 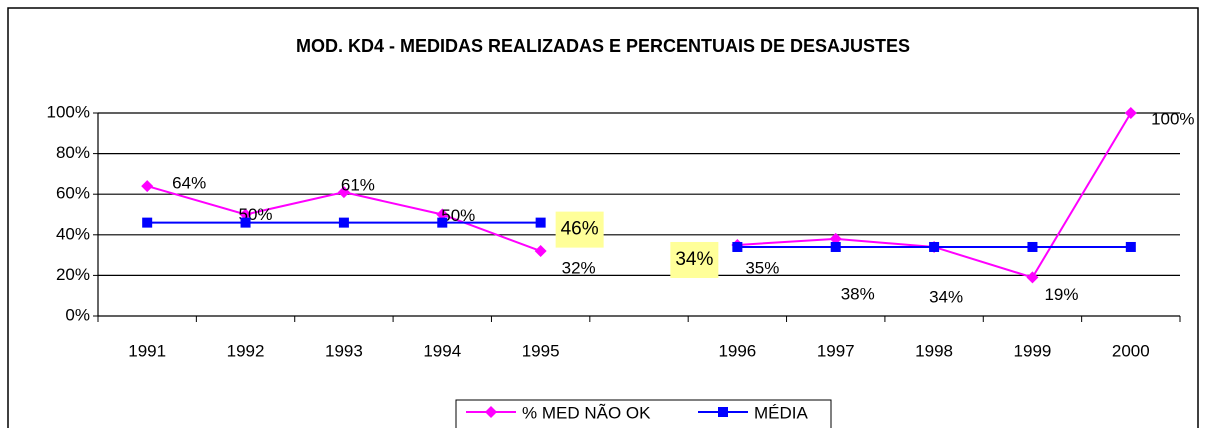 I want to click on data-label: 46%, so click(x=580, y=229).